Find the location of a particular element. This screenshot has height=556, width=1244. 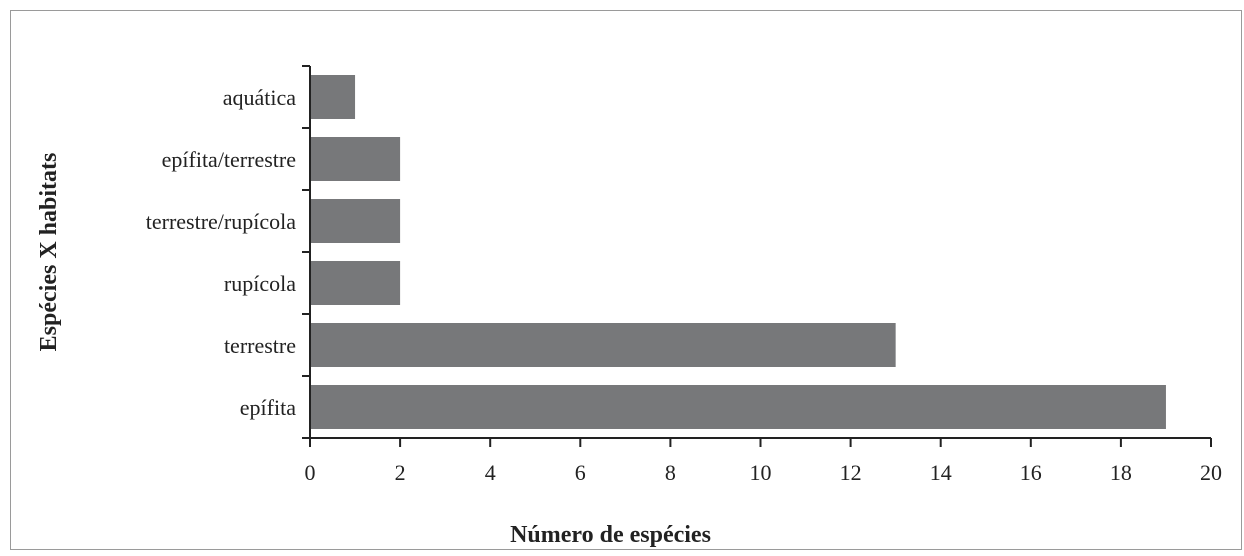

x-tick-label: 14 is located at coordinates (941, 472).